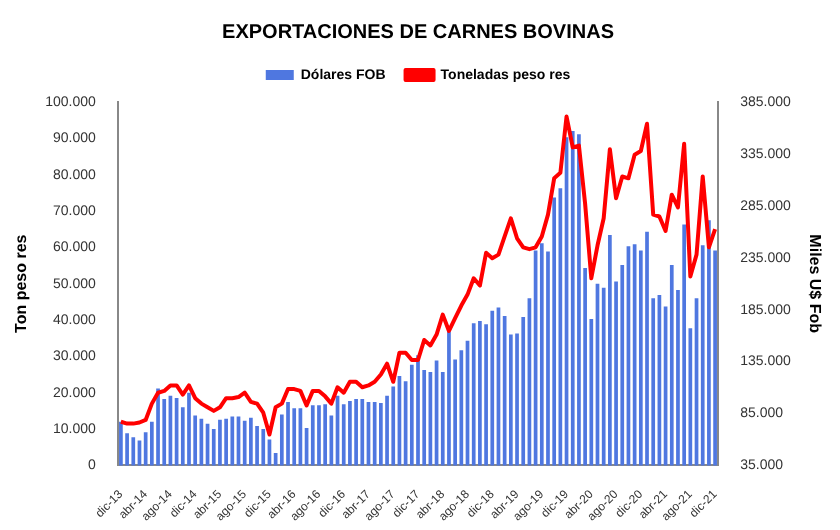  Describe the element at coordinates (814, 284) in the screenshot. I see `y2-axis-title: Miles U$ Fob` at that location.